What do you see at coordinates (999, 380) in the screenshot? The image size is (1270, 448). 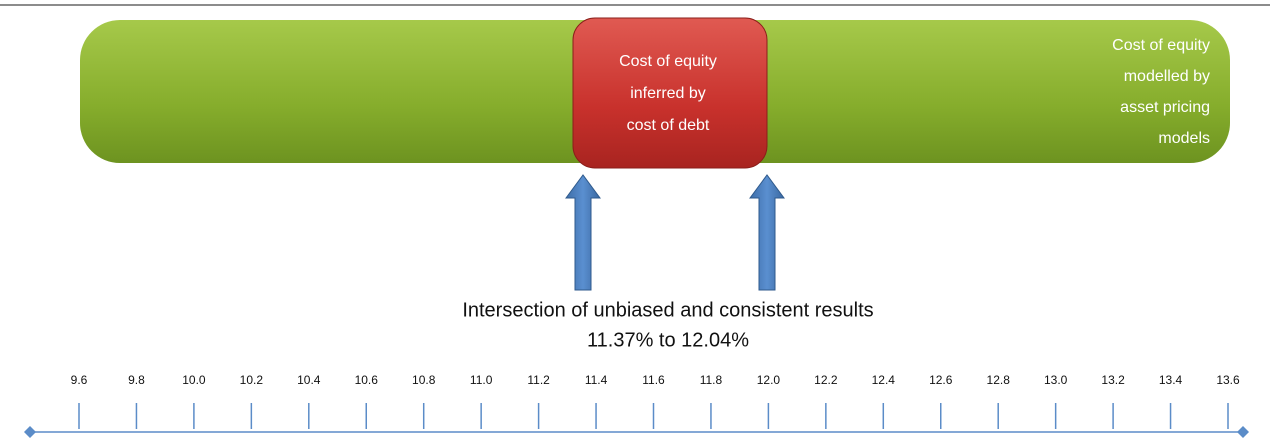 I see `tick-label: 12.8` at bounding box center [999, 380].